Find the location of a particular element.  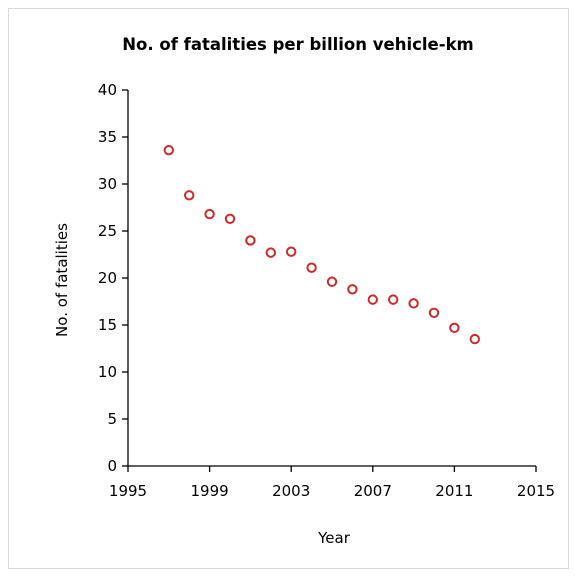

x-tick-label: 2007 is located at coordinates (373, 491).